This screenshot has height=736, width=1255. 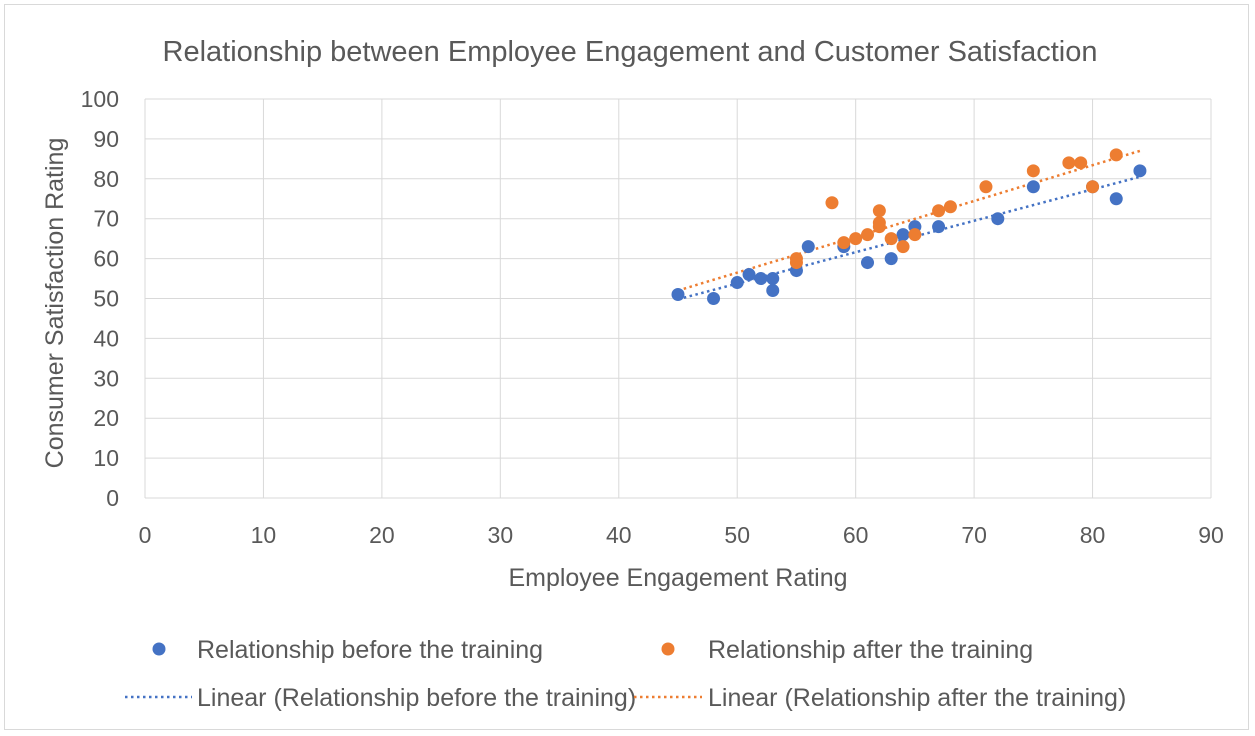 I want to click on x-tick-label: 90, so click(x=1211, y=535).